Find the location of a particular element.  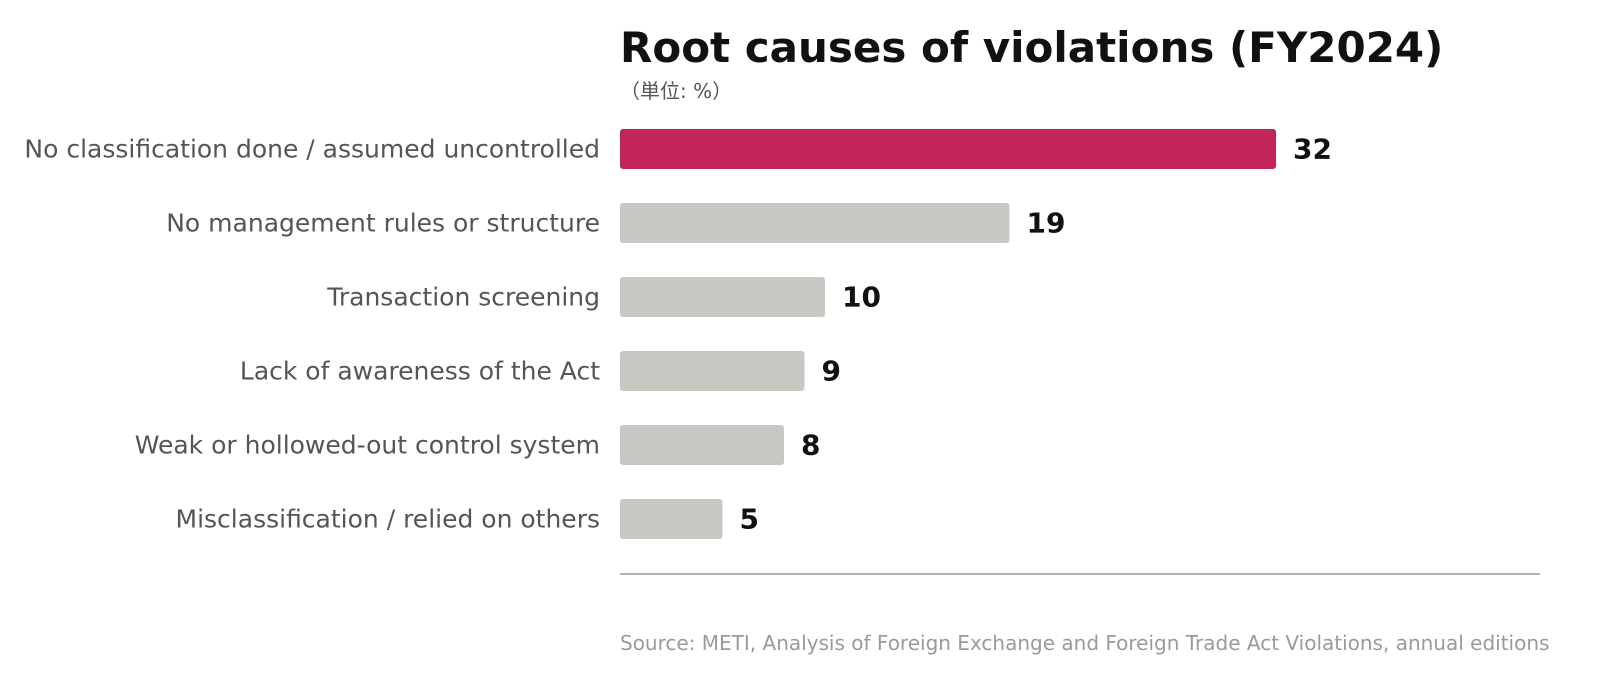

category-label: Weak or hollowed-out control system is located at coordinates (367, 445).